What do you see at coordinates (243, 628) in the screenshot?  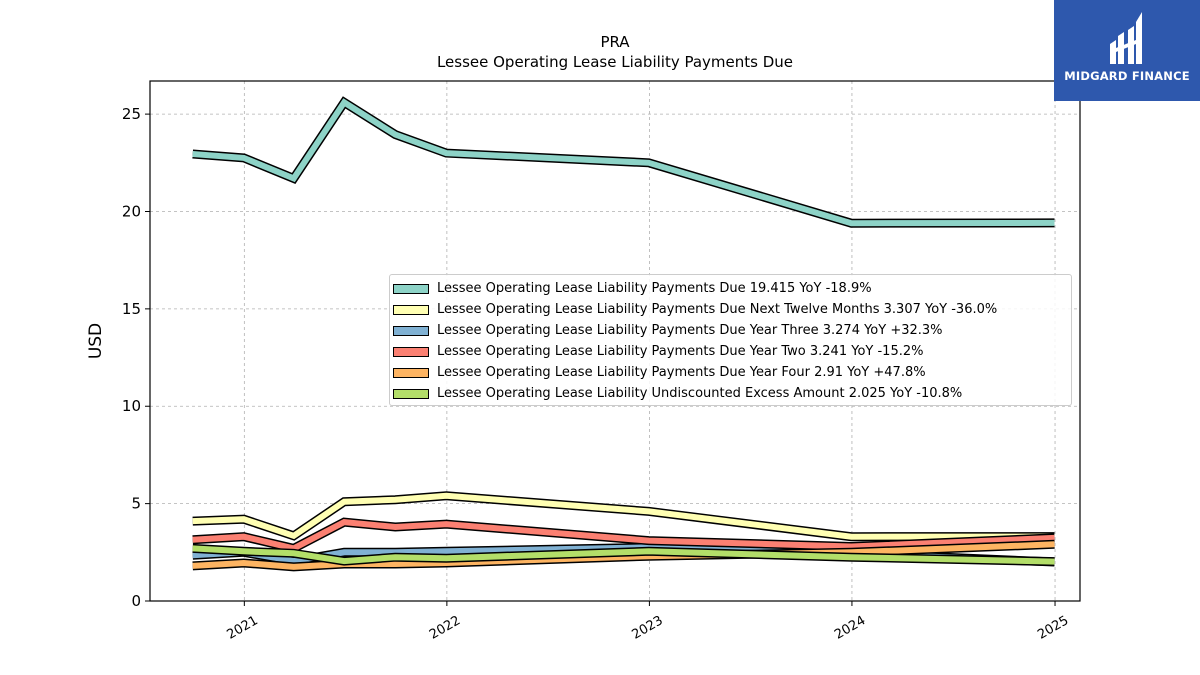 I see `x-tick-label: 2021` at bounding box center [243, 628].